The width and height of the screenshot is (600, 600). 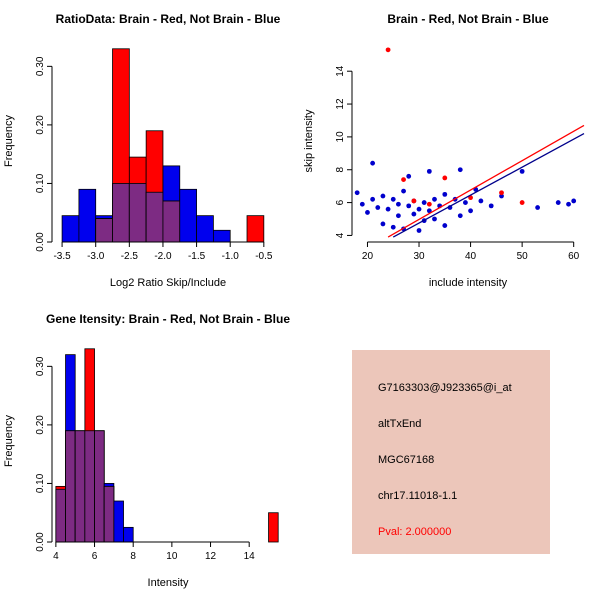 I want to click on gene-symbol-text: MGC67168, so click(x=406, y=460).